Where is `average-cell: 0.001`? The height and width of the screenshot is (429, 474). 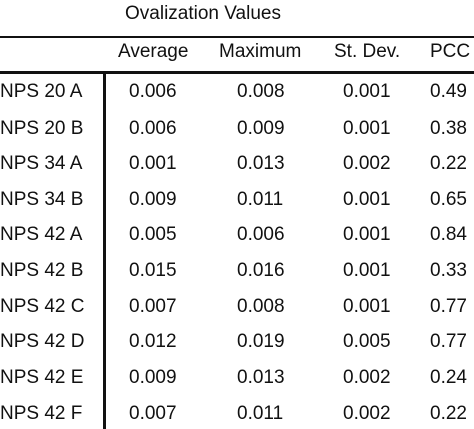
average-cell: 0.001 is located at coordinates (153, 163).